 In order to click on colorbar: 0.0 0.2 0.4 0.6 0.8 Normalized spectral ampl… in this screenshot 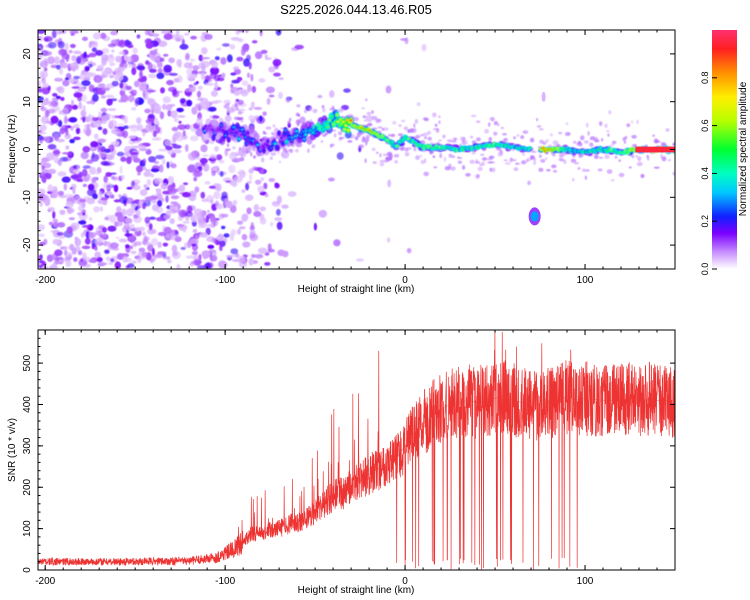, I will do `click(724, 152)`.